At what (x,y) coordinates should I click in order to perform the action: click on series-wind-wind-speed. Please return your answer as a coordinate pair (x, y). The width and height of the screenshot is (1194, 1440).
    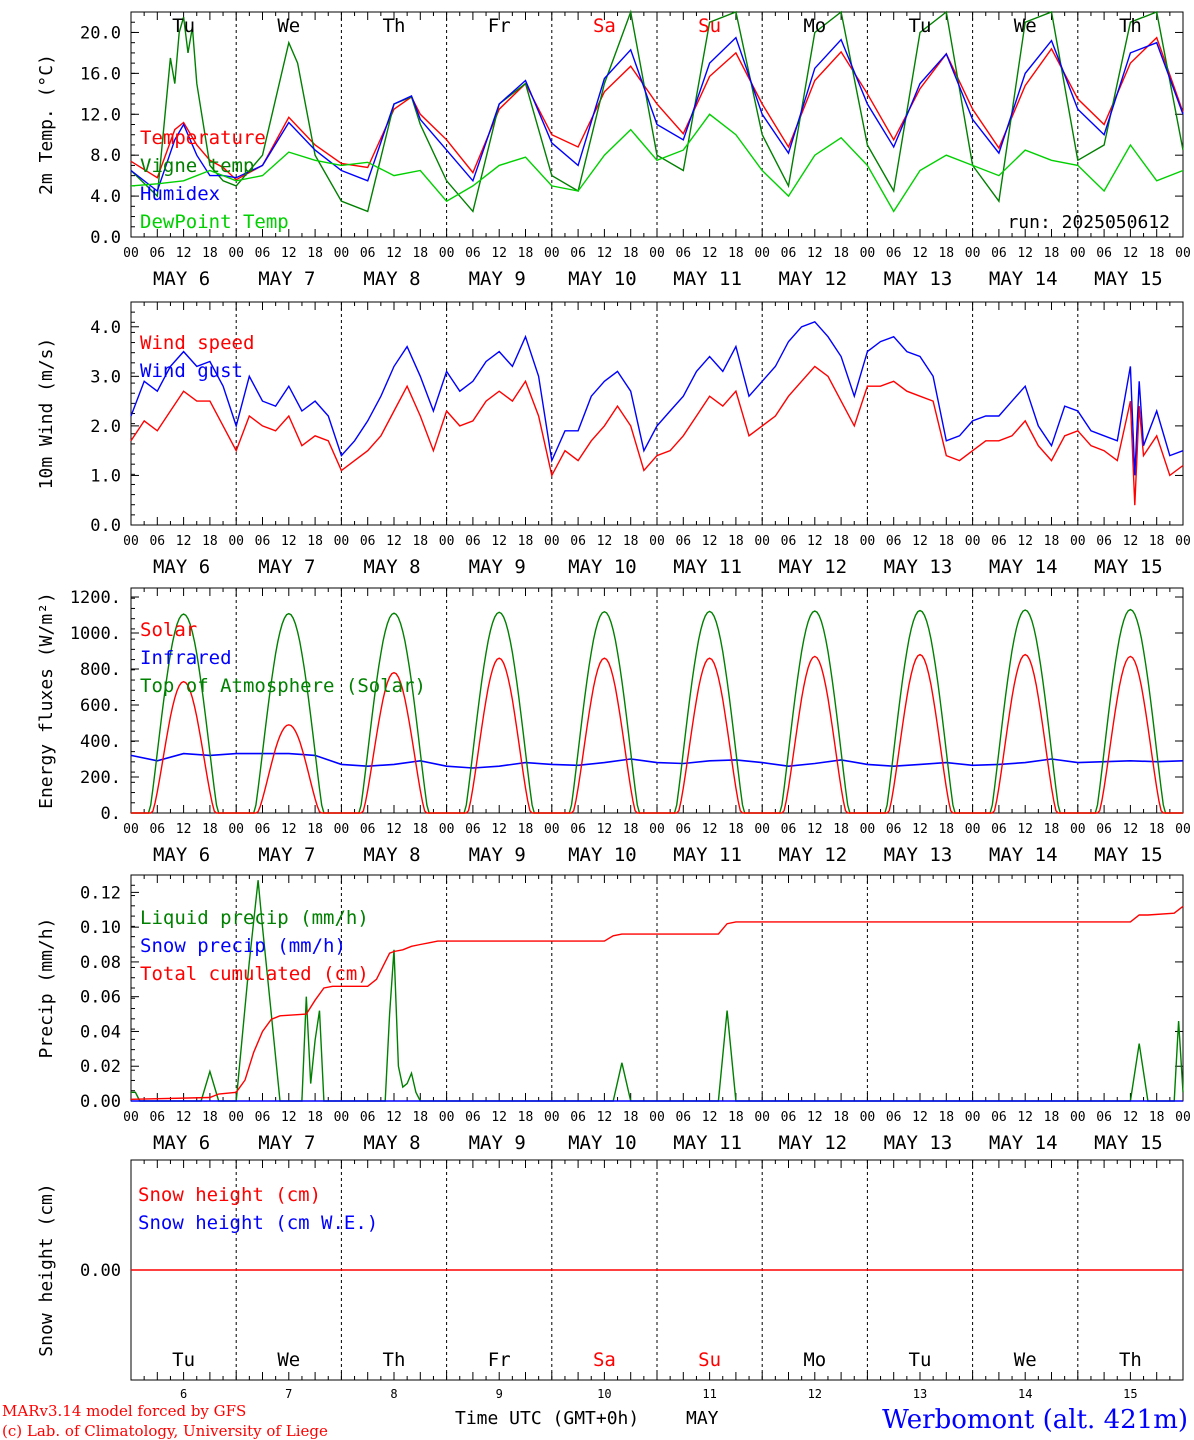
    Looking at the image, I should click on (657, 435).